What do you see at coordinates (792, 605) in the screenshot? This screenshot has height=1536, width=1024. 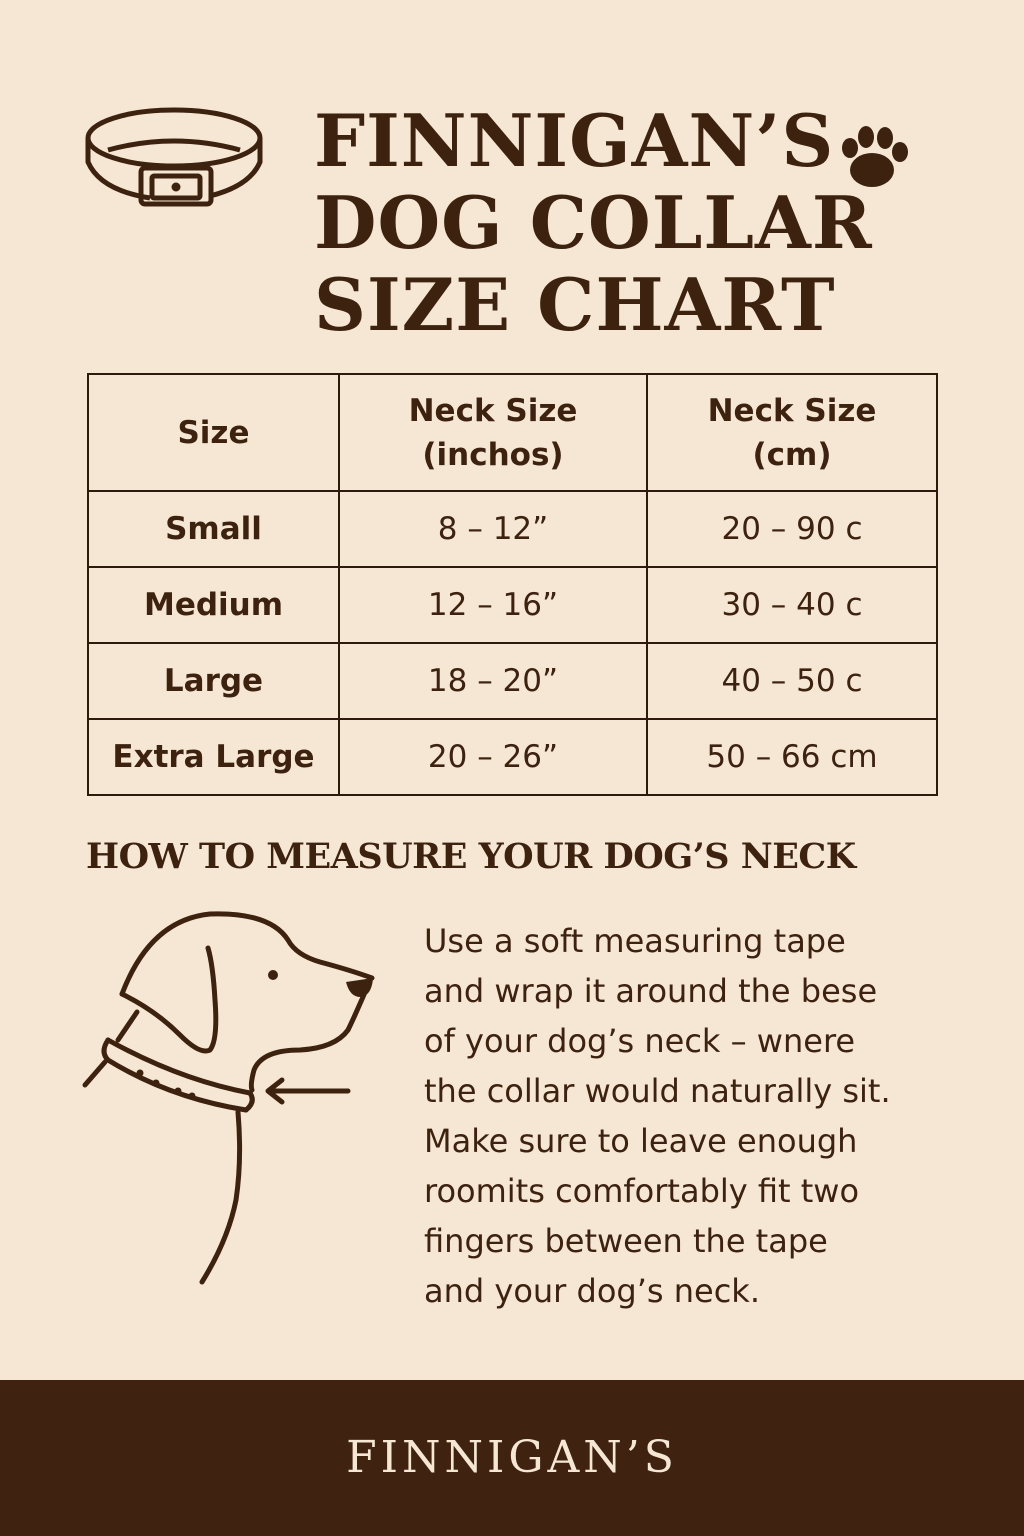 I see `cm-cell: 30 – 40 c` at bounding box center [792, 605].